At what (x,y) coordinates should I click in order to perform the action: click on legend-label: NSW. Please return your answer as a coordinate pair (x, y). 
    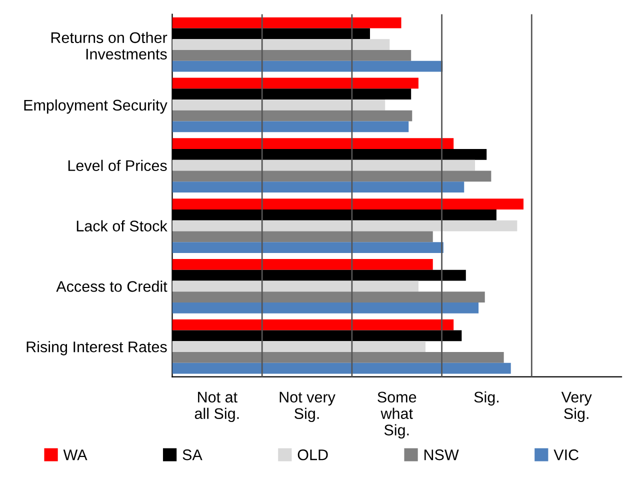
    Looking at the image, I should click on (441, 454).